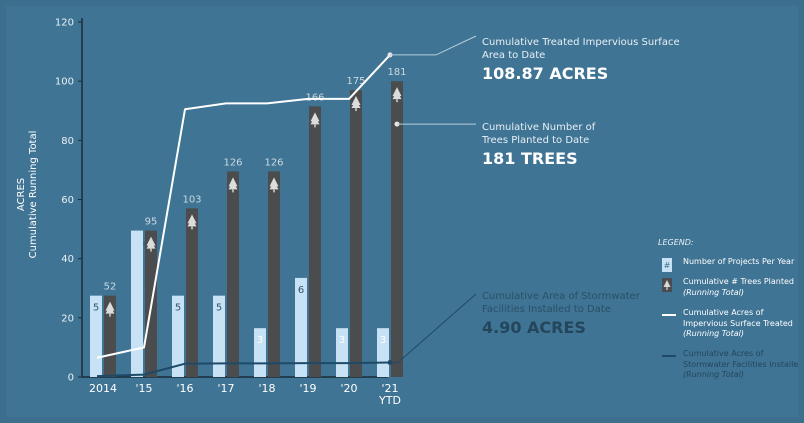 The width and height of the screenshot is (804, 423). Describe the element at coordinates (184, 388) in the screenshot. I see `x-tick-label: '16` at that location.